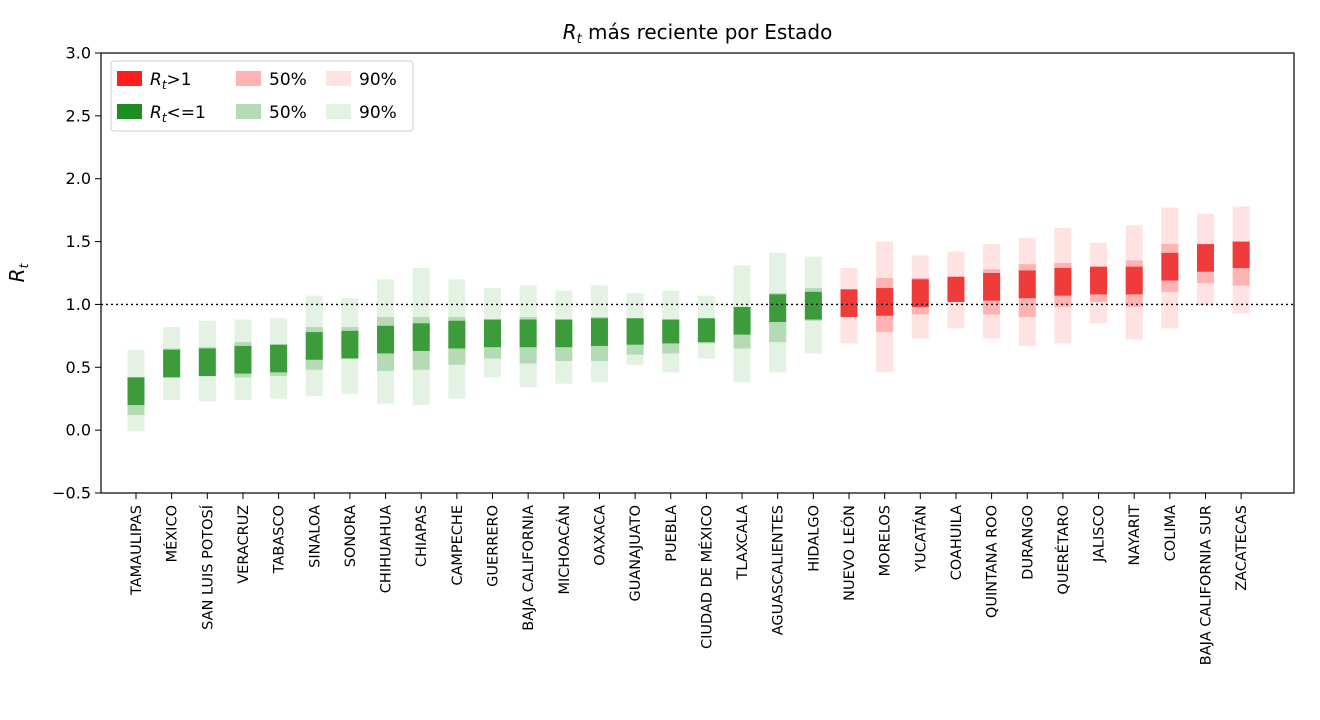 The width and height of the screenshot is (1320, 720). I want to click on legend-label: Rt<=1, so click(178, 114).